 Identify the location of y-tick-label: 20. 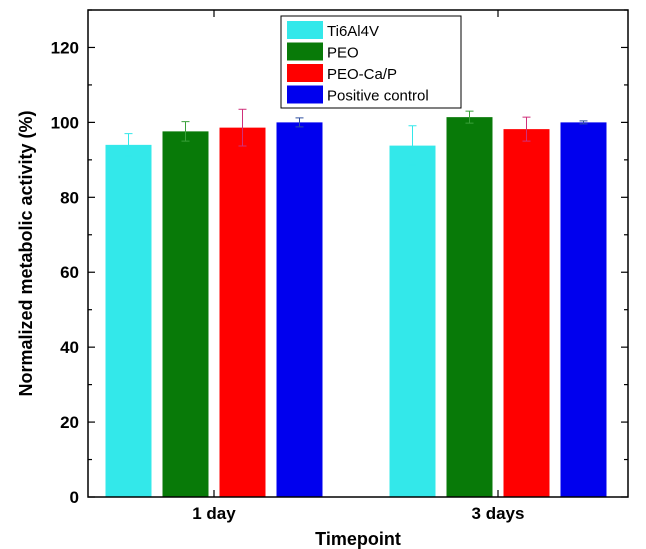
(69, 422).